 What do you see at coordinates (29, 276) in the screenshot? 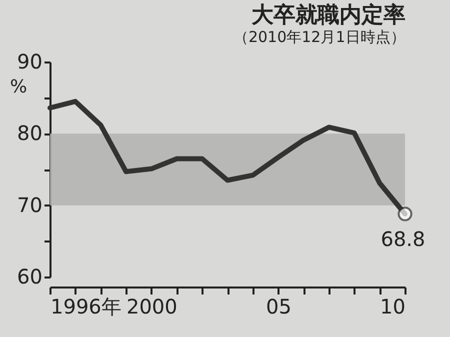
I see `y-tick-label: 60` at bounding box center [29, 276].